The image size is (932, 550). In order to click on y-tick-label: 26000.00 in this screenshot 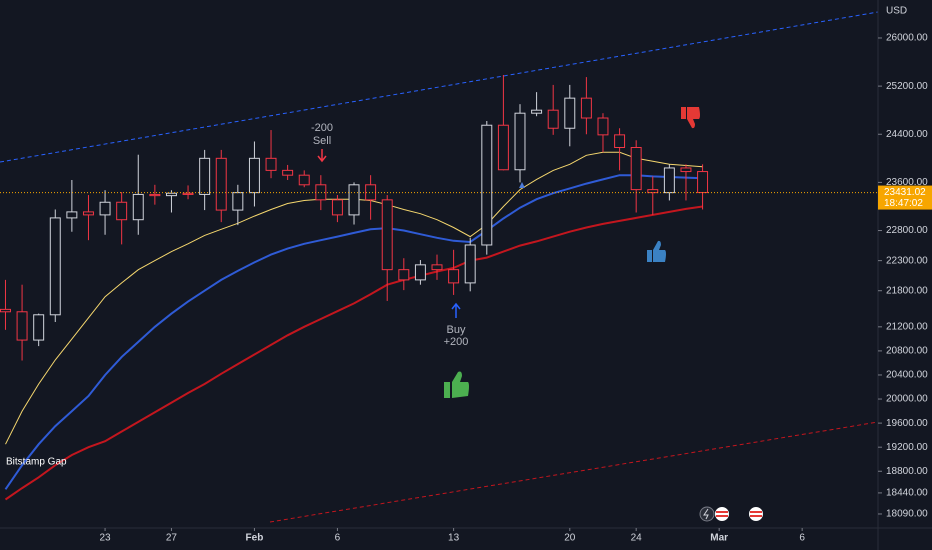, I will do `click(907, 38)`.